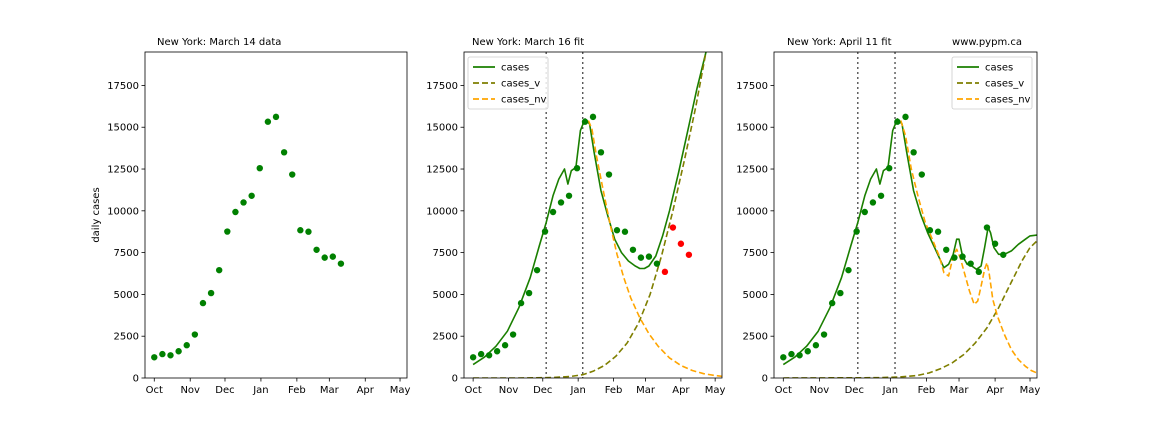  What do you see at coordinates (614, 390) in the screenshot?
I see `x-tick-label: Feb` at bounding box center [614, 390].